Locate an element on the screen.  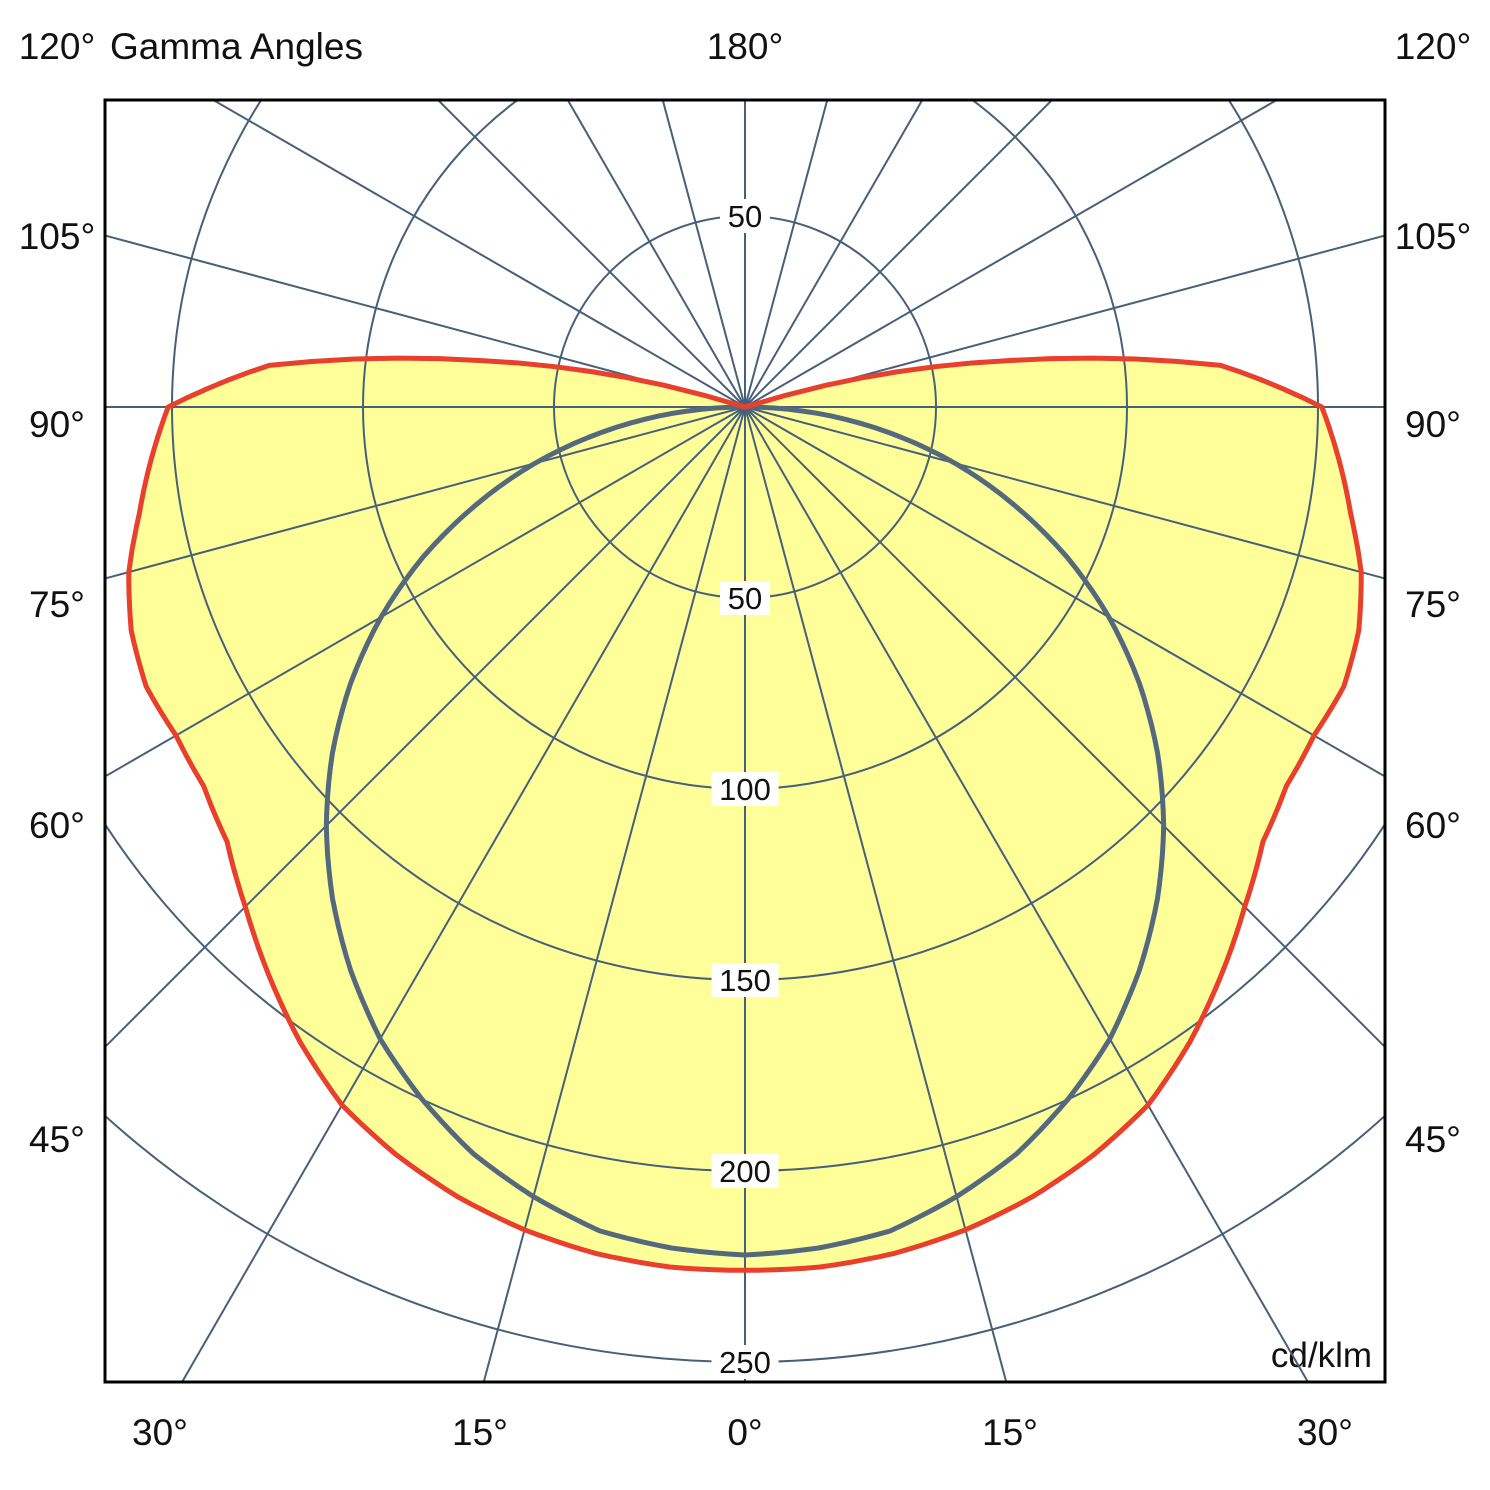
angle-label-left-45: 45° is located at coordinates (57, 1139).